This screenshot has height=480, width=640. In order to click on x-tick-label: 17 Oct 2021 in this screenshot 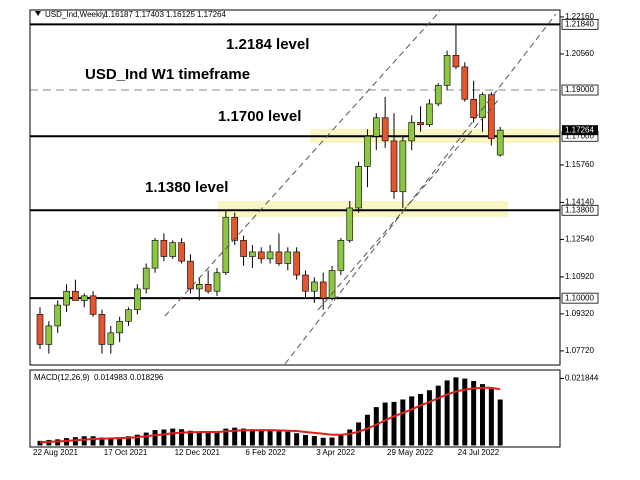, I will do `click(126, 452)`.